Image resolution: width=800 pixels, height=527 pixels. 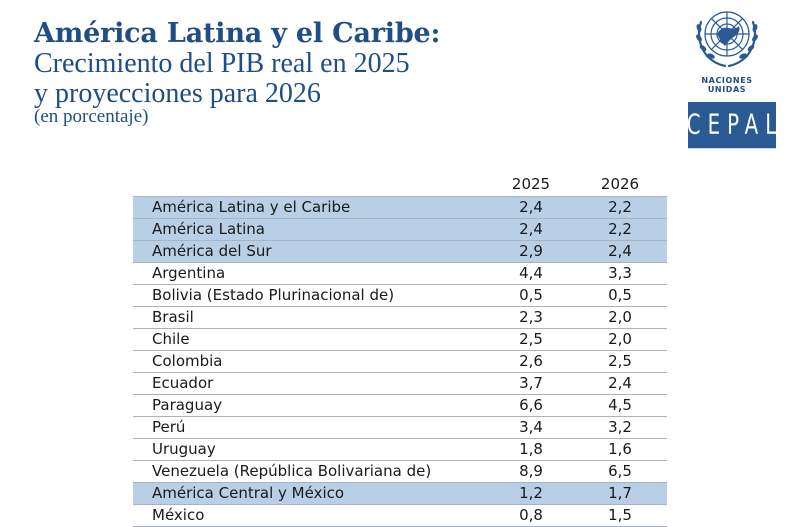 I want to click on value-2025: 1,2, so click(x=531, y=493).